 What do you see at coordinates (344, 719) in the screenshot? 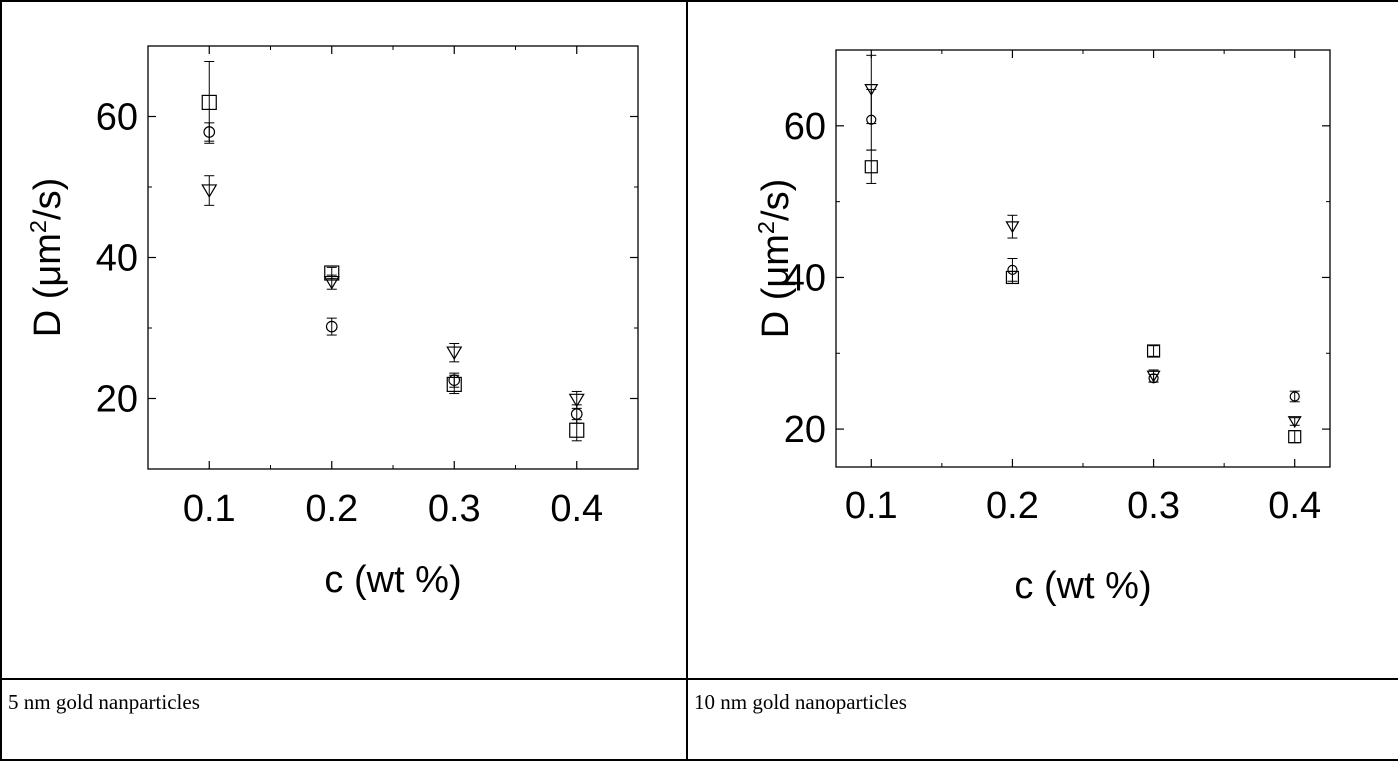
I see `left-caption-cell: 5 nm gold nanparticles` at bounding box center [344, 719].